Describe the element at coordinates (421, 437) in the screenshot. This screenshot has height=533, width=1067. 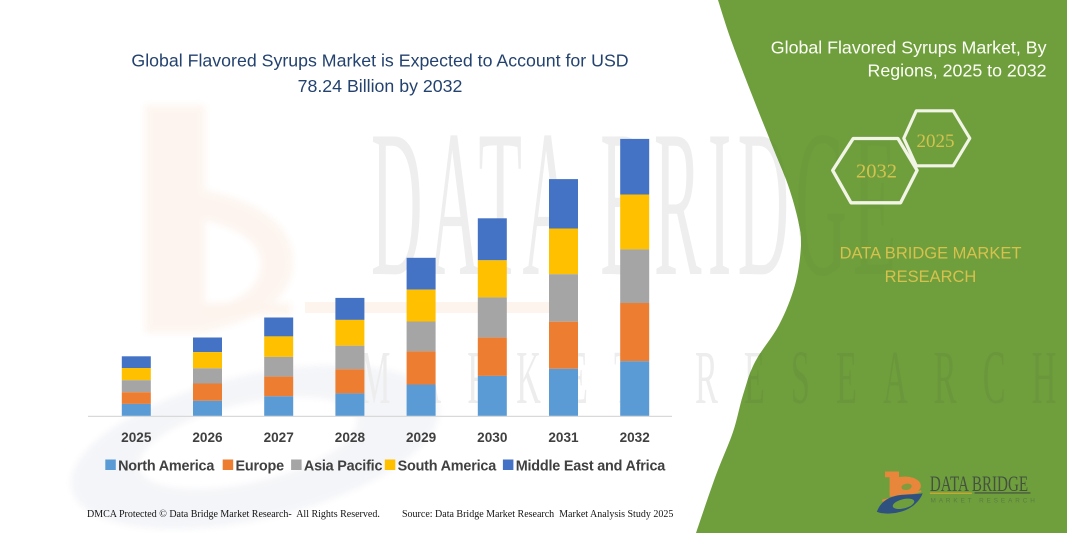
I see `svg-text: 2029` at that location.